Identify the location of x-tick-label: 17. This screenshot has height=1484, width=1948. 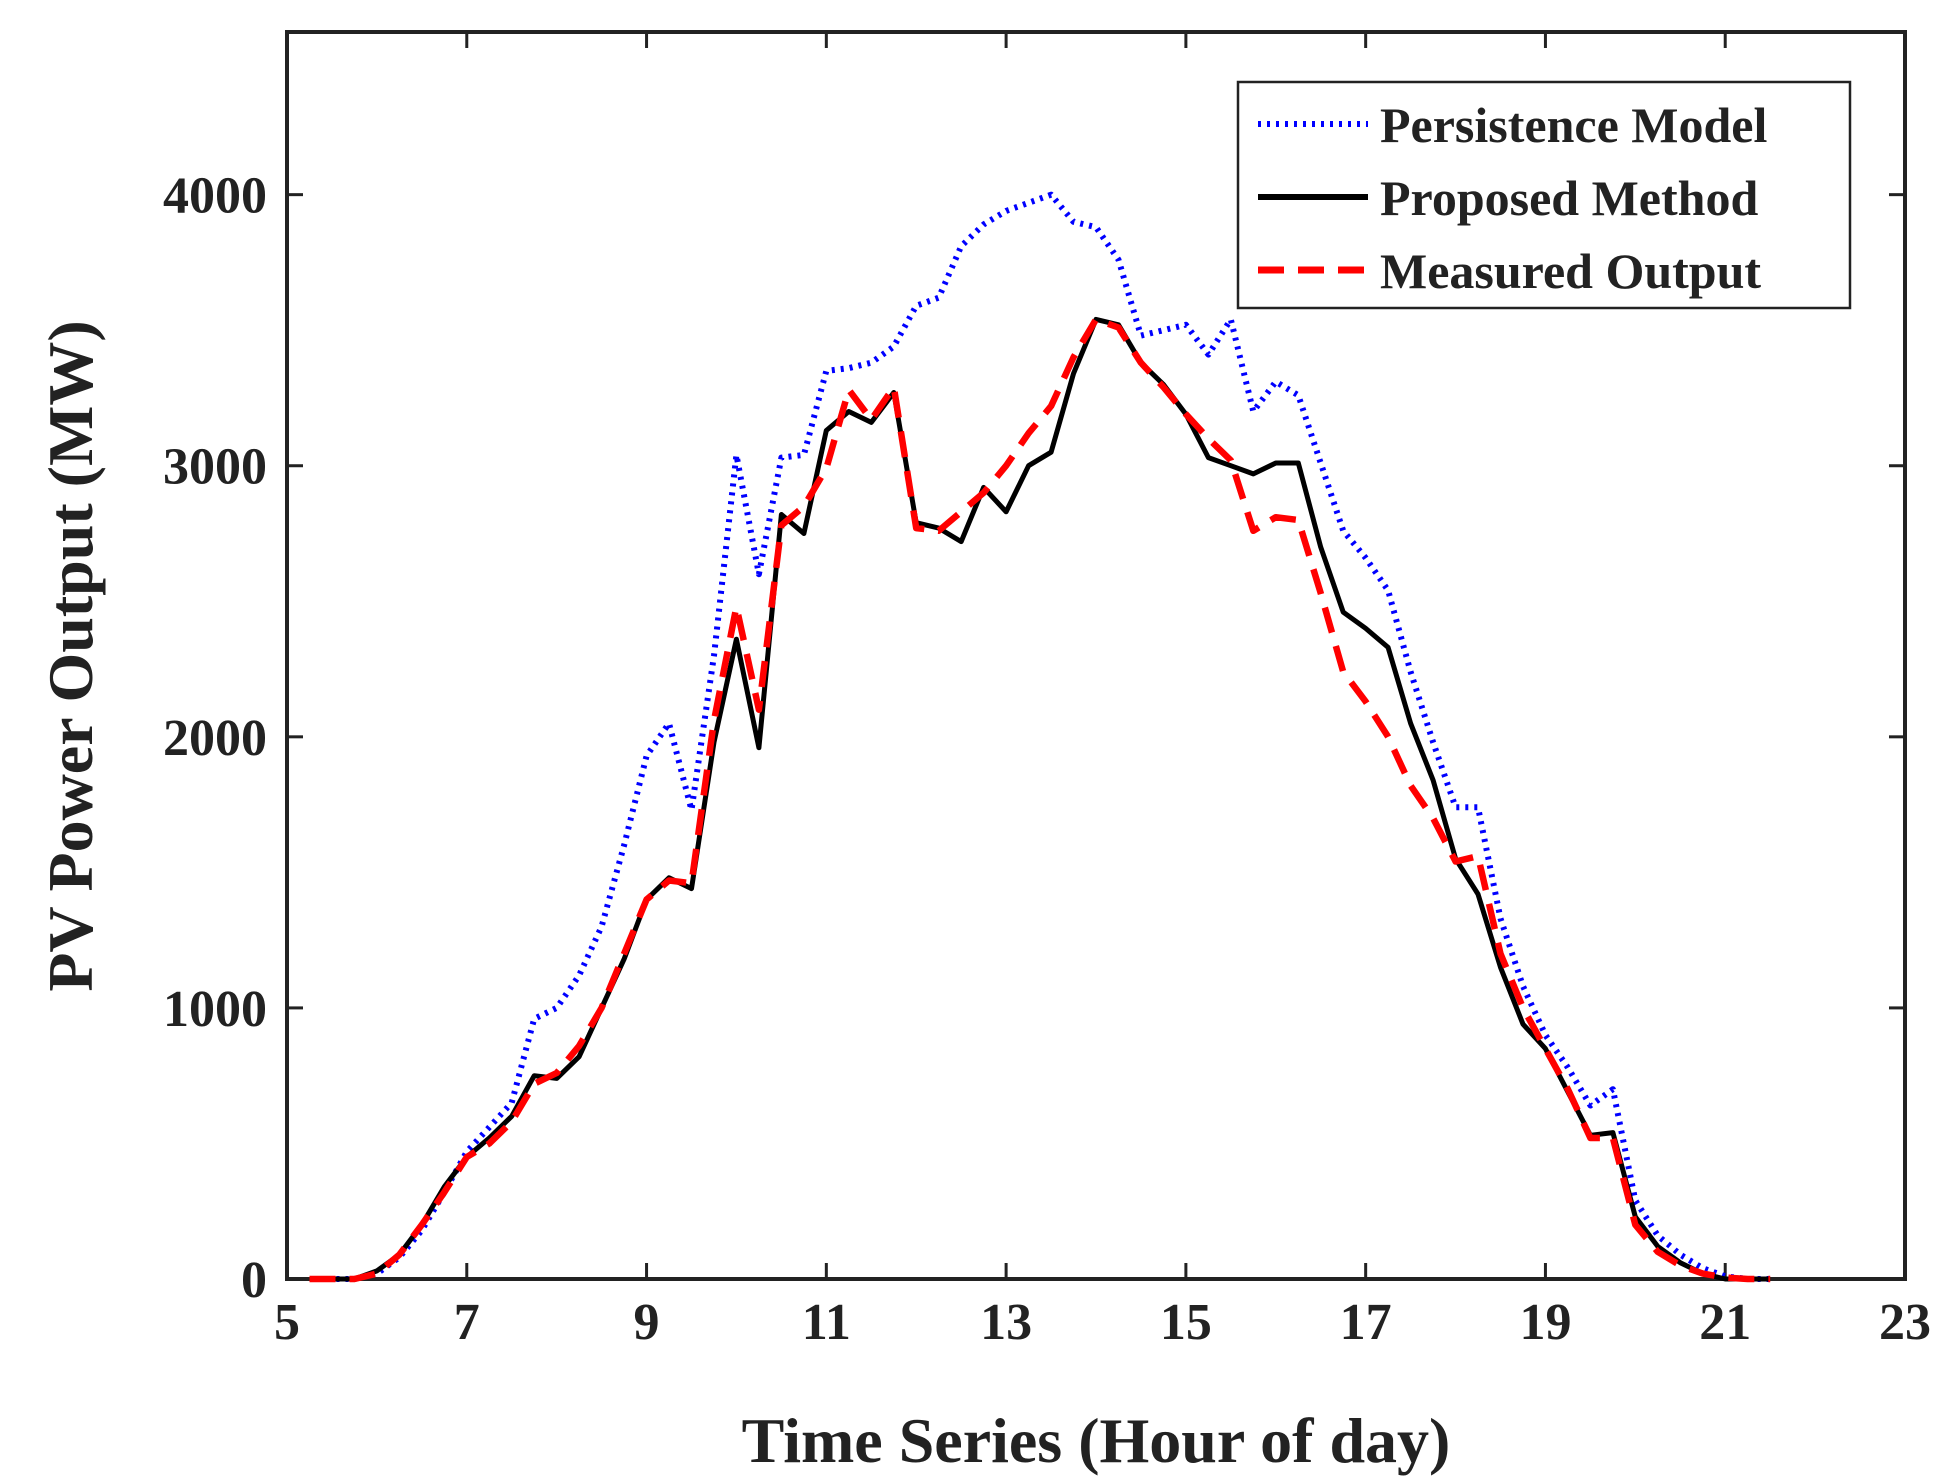
(1366, 1322).